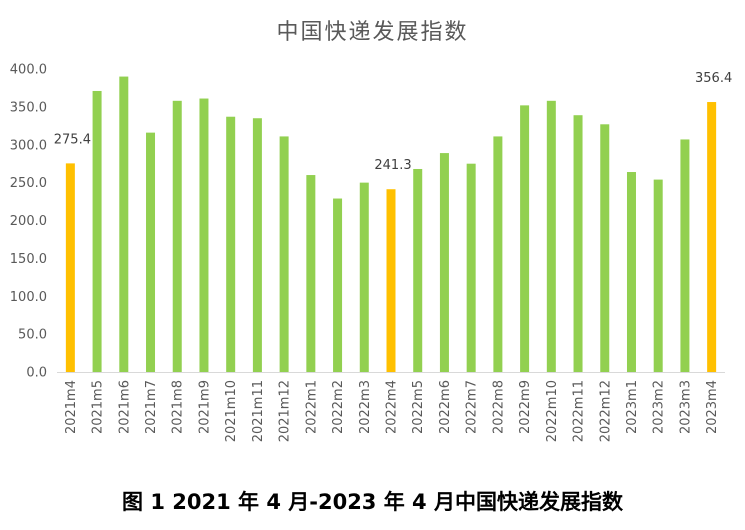 Image resolution: width=745 pixels, height=530 pixels. I want to click on bar-2021m7, so click(151, 252).